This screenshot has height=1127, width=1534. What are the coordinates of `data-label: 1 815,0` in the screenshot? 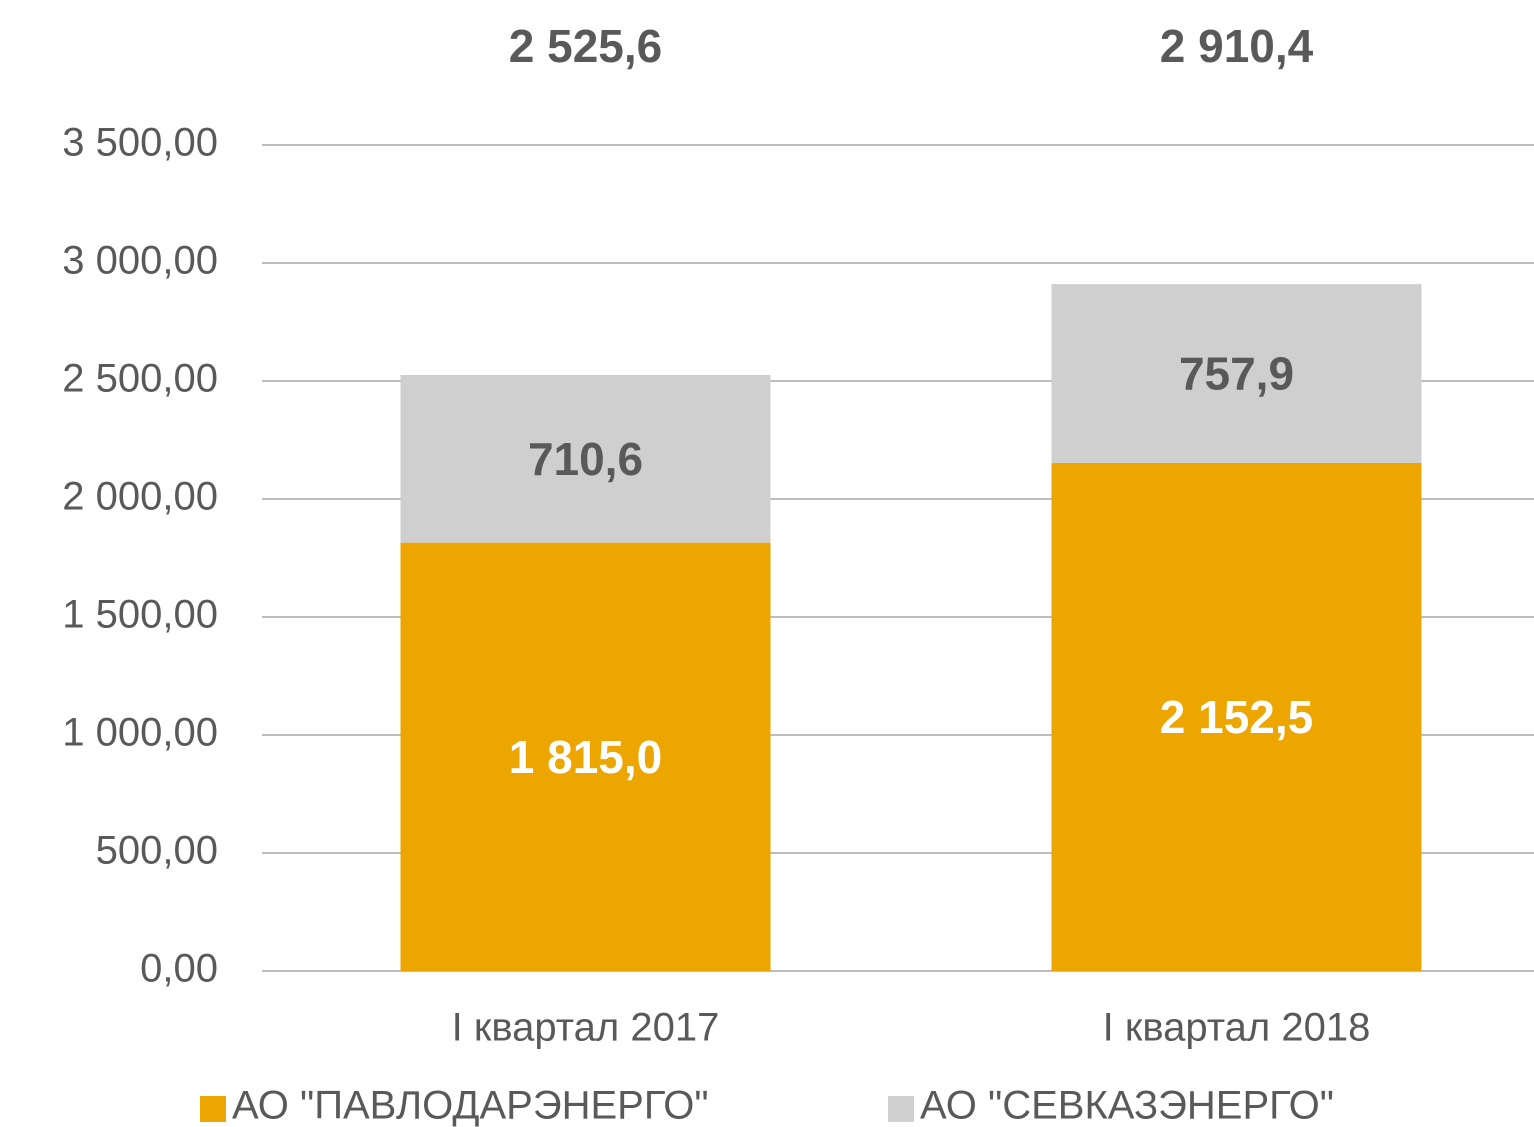 It's located at (585, 757).